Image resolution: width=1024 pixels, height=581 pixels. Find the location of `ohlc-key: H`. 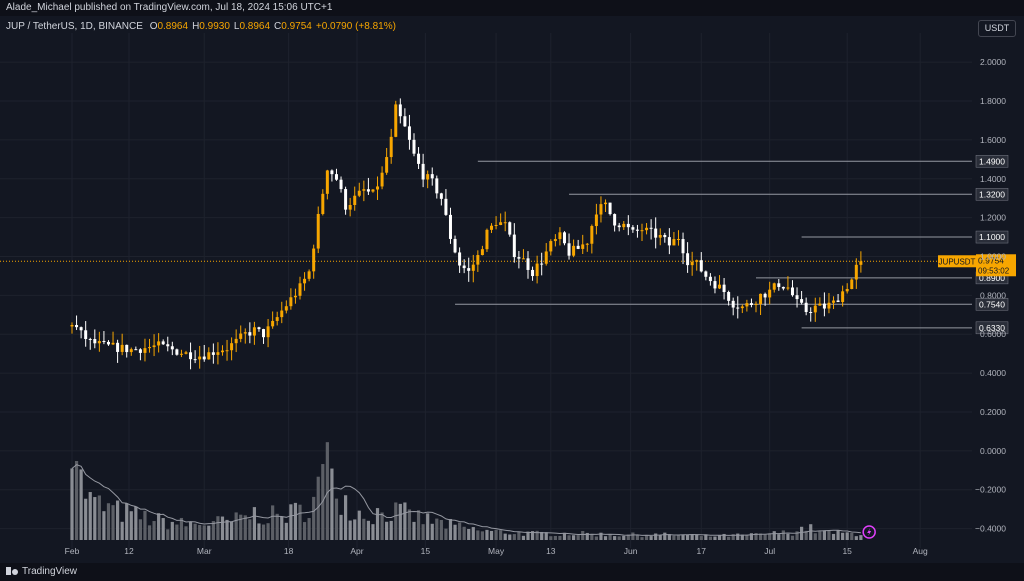

ohlc-key: H is located at coordinates (196, 26).